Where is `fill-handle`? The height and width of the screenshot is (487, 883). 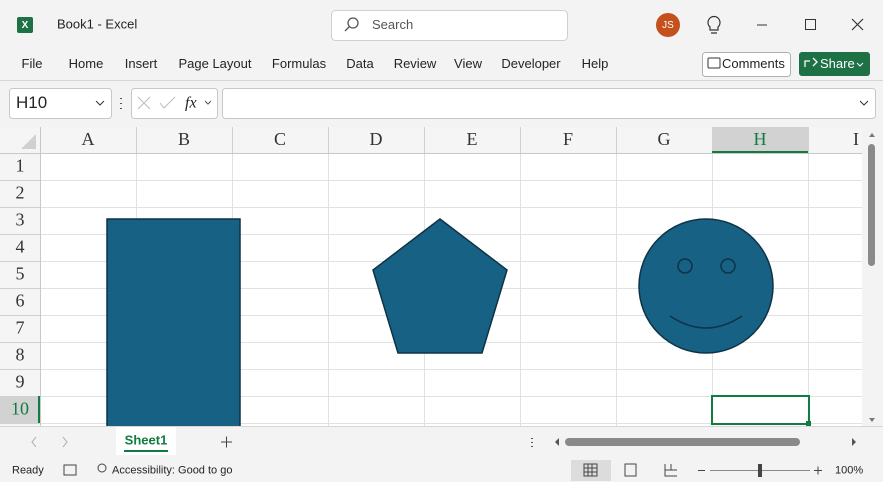 fill-handle is located at coordinates (808, 423).